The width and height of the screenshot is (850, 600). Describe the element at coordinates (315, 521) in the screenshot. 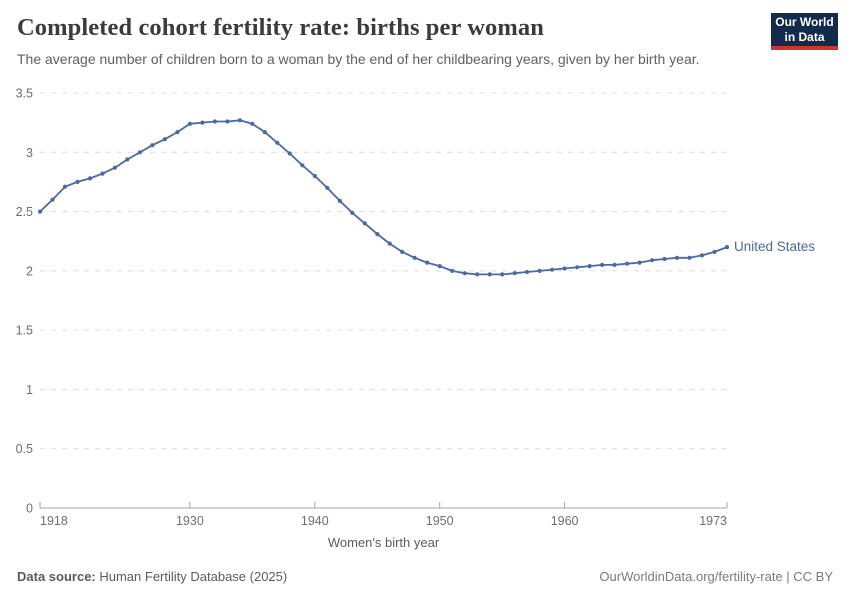

I see `x-tick-label: 1940` at that location.